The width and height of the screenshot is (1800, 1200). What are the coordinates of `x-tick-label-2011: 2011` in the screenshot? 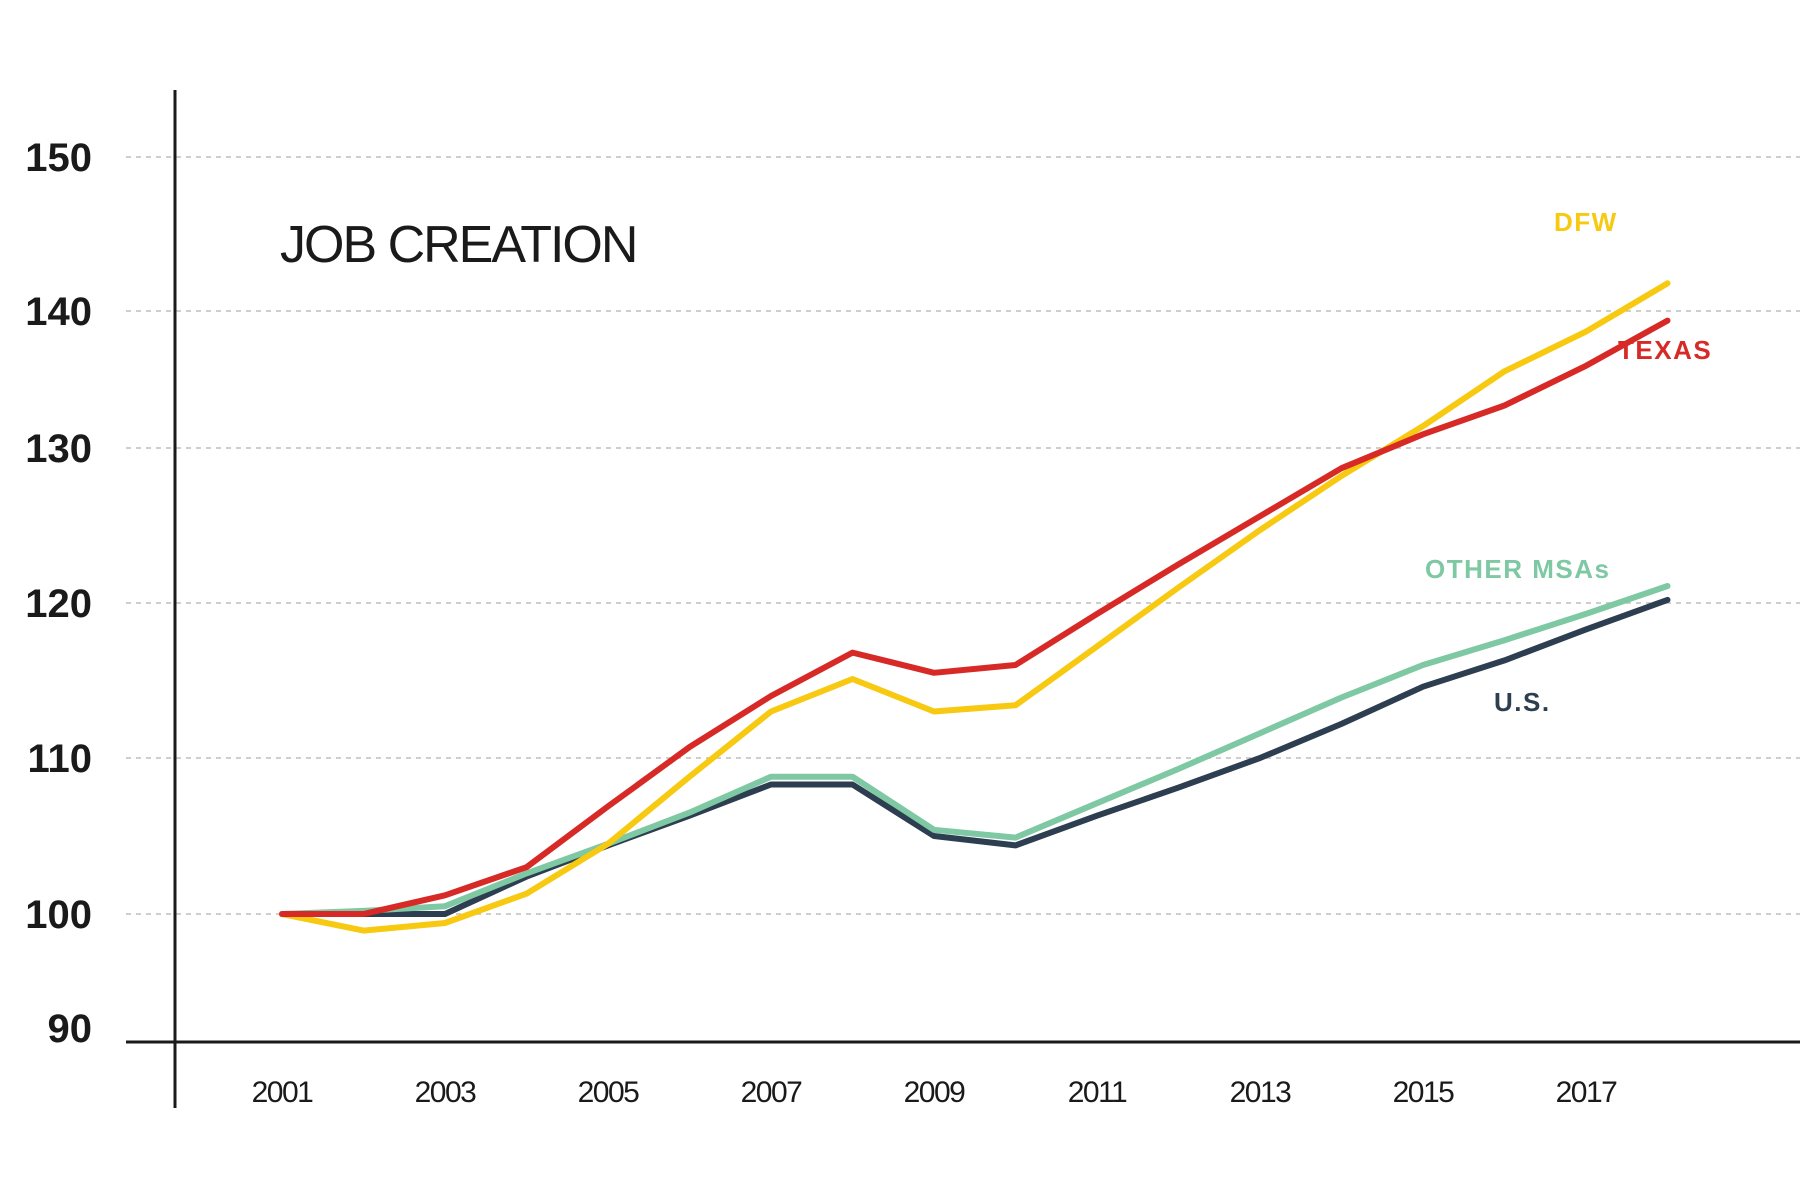 It's located at (1097, 1092).